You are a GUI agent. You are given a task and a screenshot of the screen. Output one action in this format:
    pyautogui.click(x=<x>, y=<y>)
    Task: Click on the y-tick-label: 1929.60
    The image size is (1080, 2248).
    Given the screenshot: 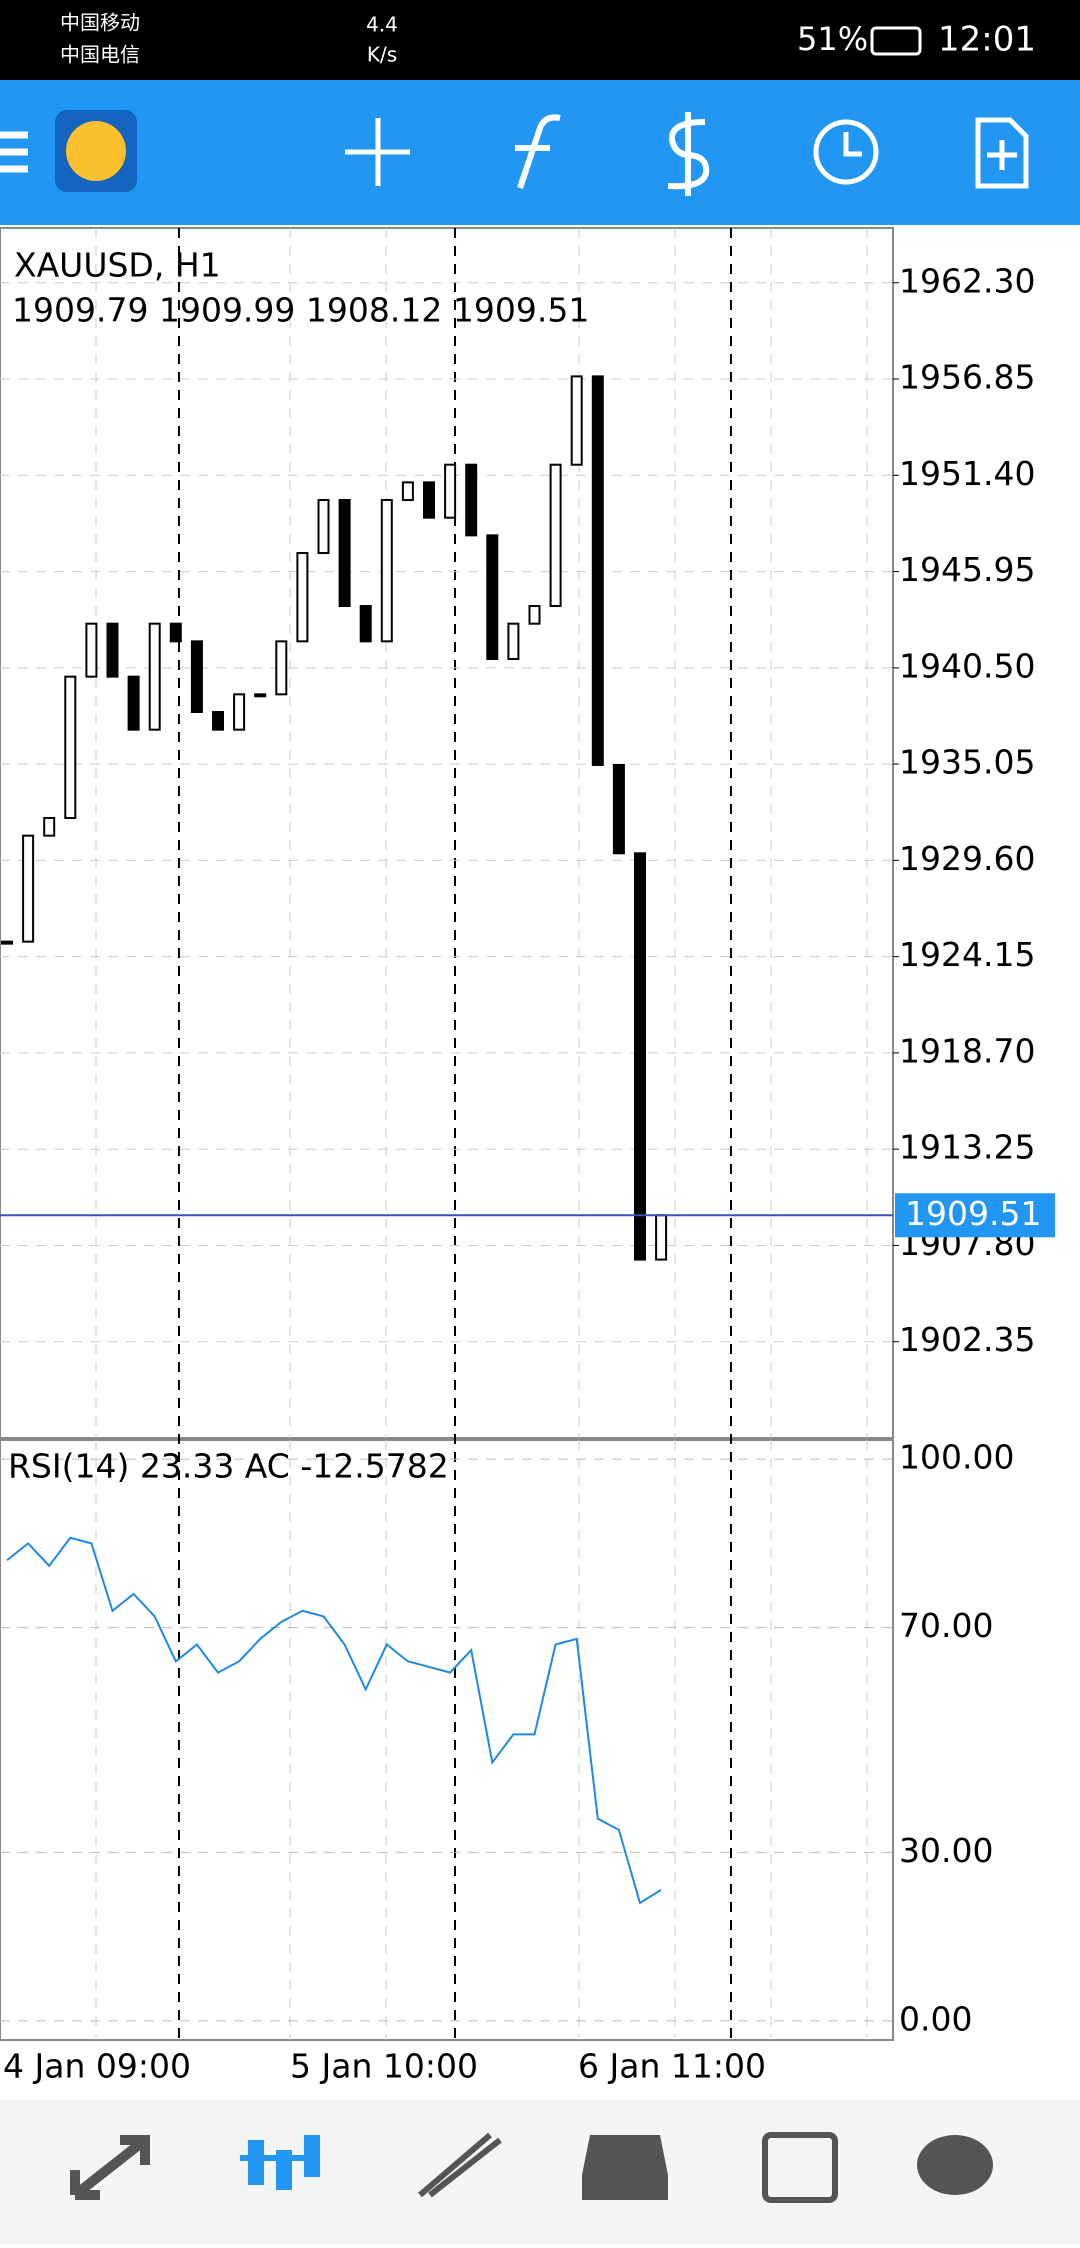 What is the action you would take?
    pyautogui.click(x=967, y=858)
    